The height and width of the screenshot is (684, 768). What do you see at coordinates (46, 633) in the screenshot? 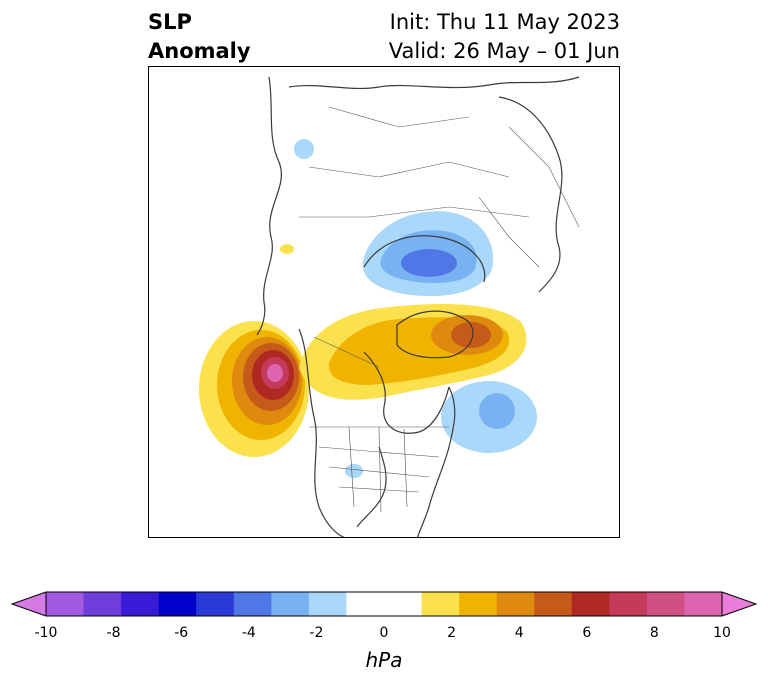
I see `colorbar-tick-label: -10` at bounding box center [46, 633].